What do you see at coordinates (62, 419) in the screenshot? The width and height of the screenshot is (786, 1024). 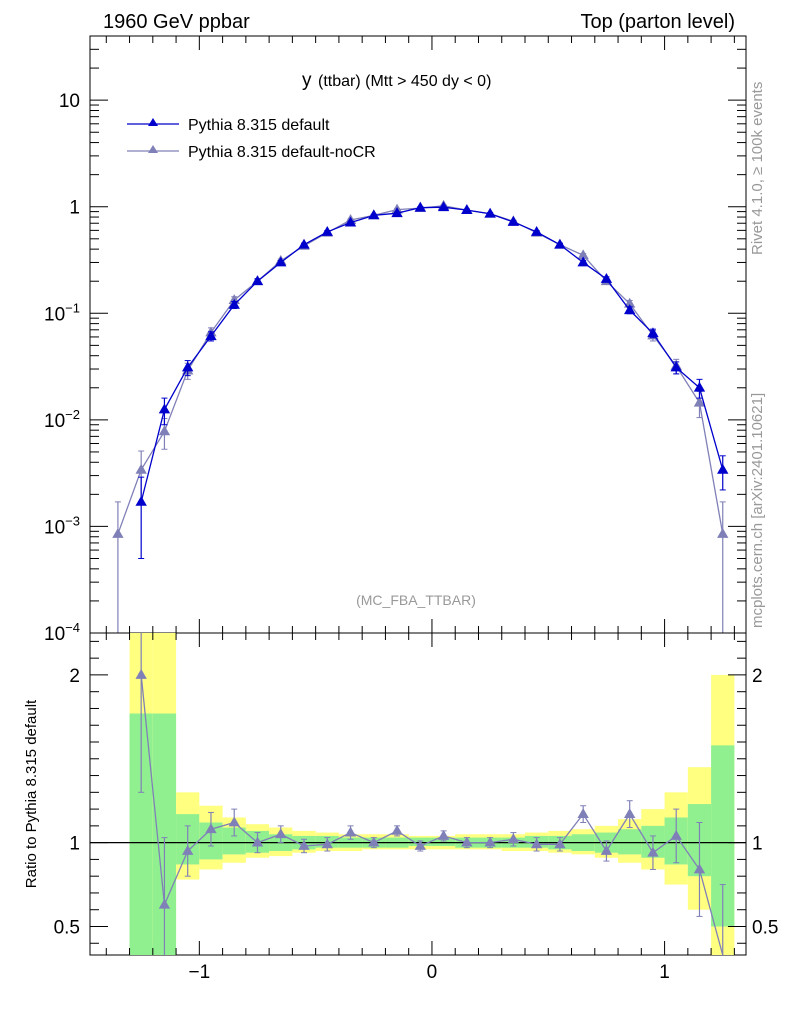 I see `y-tick-label-2: 10⁻²` at bounding box center [62, 419].